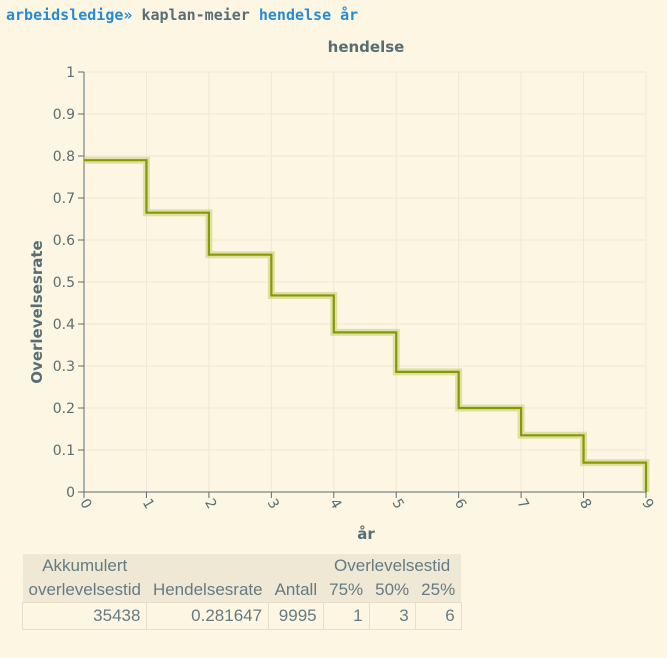 This screenshot has width=667, height=658. I want to click on y-tick-label: 0.7, so click(64, 199).